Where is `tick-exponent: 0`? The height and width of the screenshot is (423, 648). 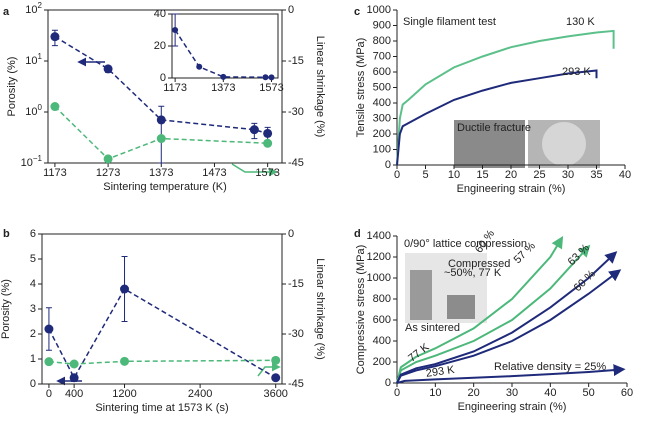 tick-exponent: 0 is located at coordinates (40, 107).